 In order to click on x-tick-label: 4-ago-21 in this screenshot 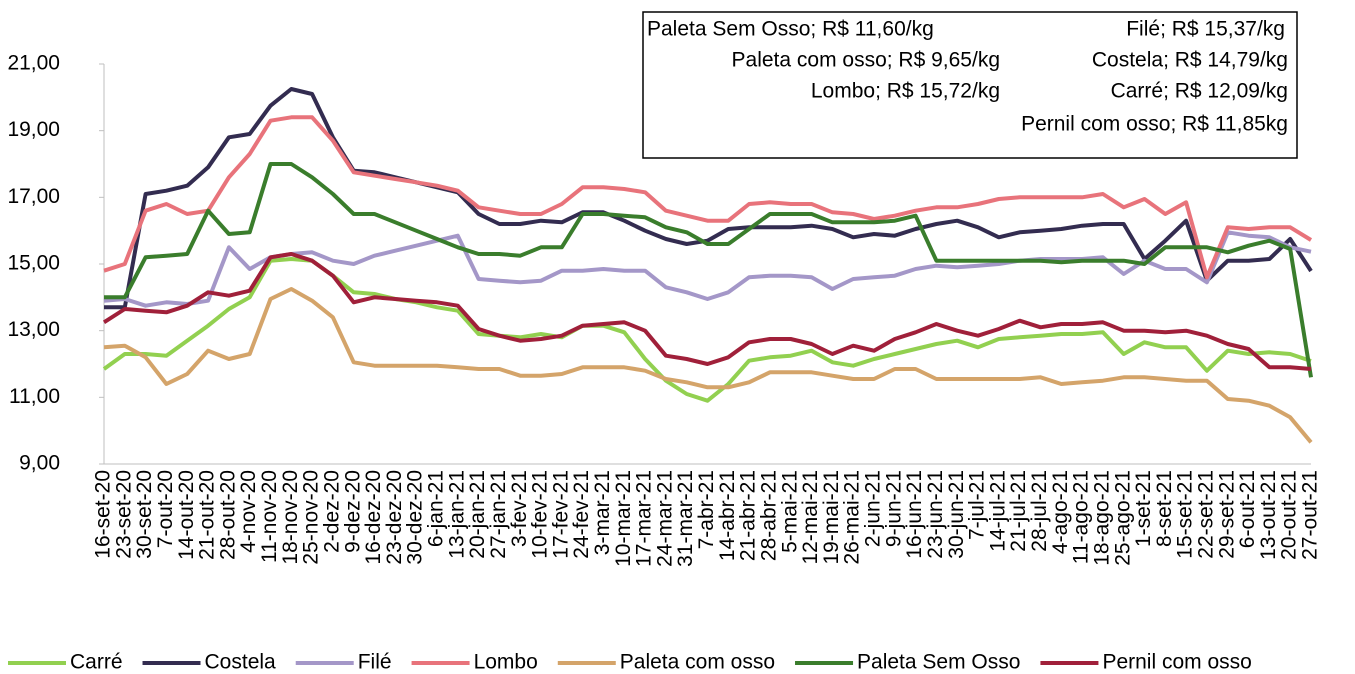, I will do `click(1060, 512)`.